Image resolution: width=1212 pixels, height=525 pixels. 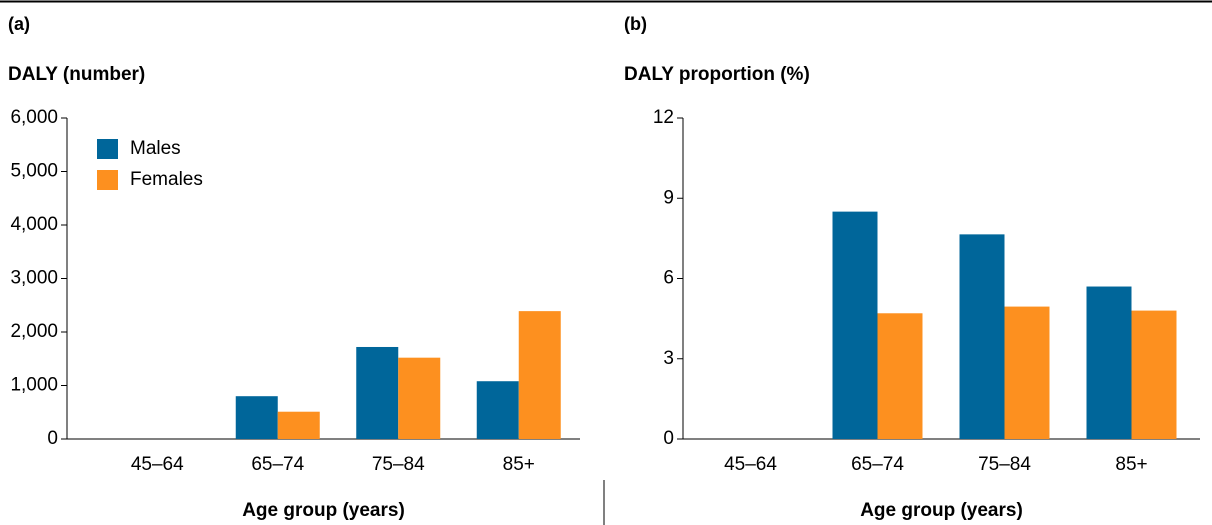 What do you see at coordinates (635, 24) in the screenshot?
I see `panel-label: (b)` at bounding box center [635, 24].